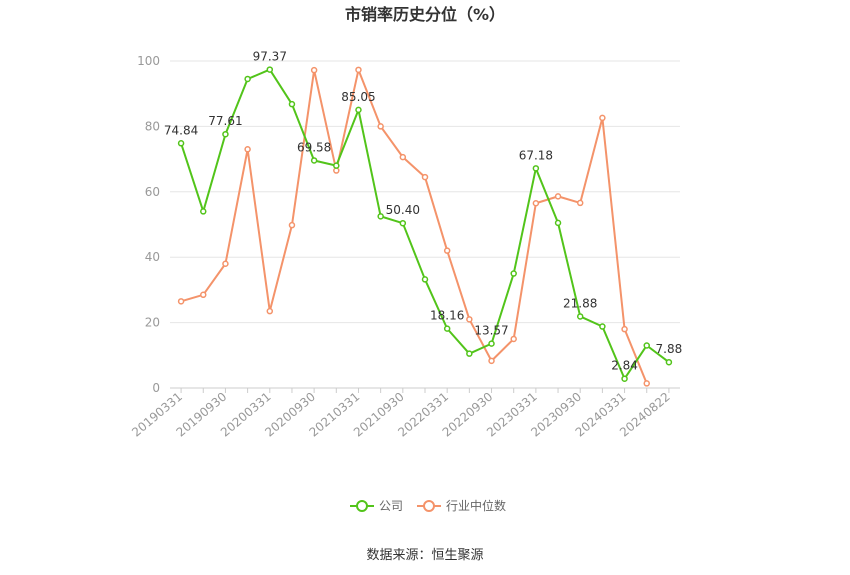 Image resolution: width=850 pixels, height=575 pixels. I want to click on data-label: 2.84, so click(624, 366).